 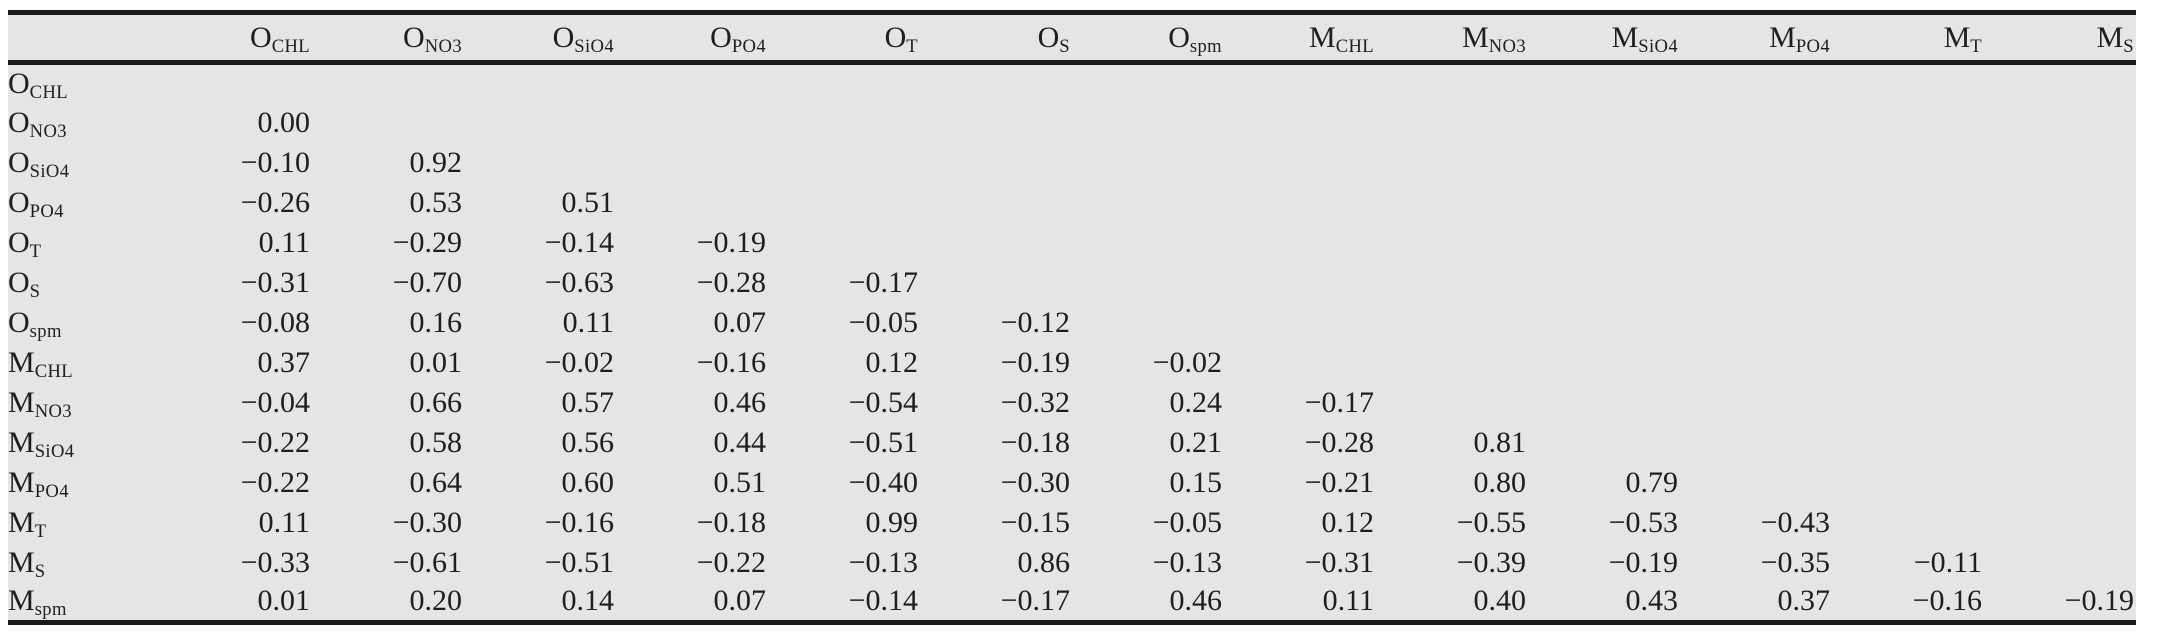 What do you see at coordinates (588, 482) in the screenshot?
I see `correlation-value-cell: 0.60` at bounding box center [588, 482].